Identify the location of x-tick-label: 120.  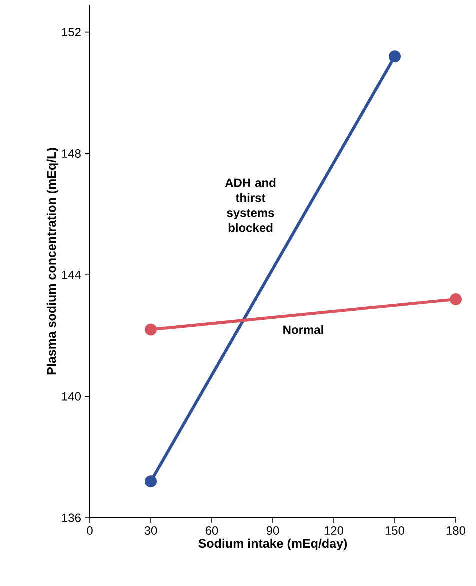
(334, 531).